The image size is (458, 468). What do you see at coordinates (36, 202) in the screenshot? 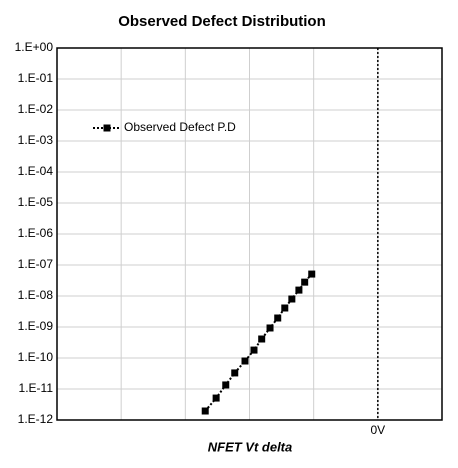
I see `y-tick-label: 1.E-05` at bounding box center [36, 202].